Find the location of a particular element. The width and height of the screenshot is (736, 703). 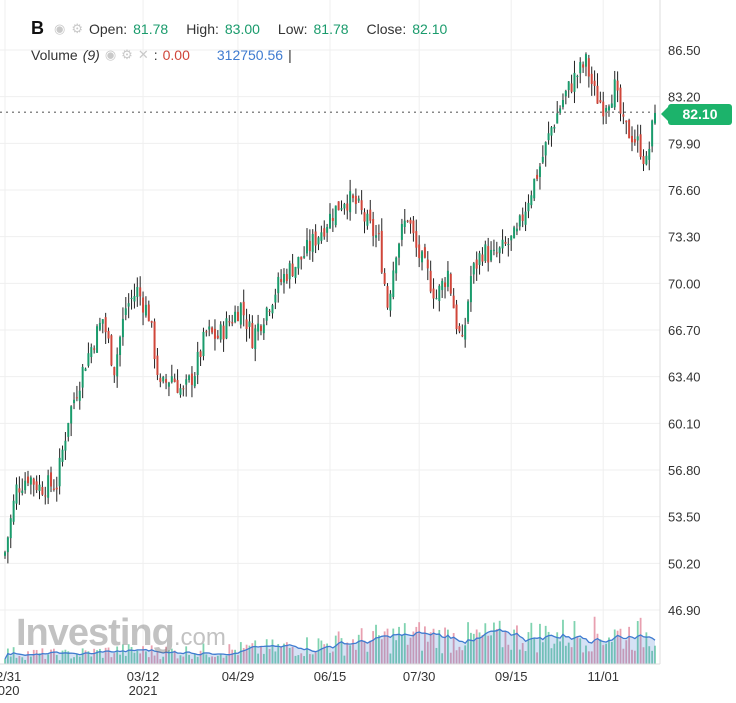

y-tick-label: 83.20 is located at coordinates (684, 97).